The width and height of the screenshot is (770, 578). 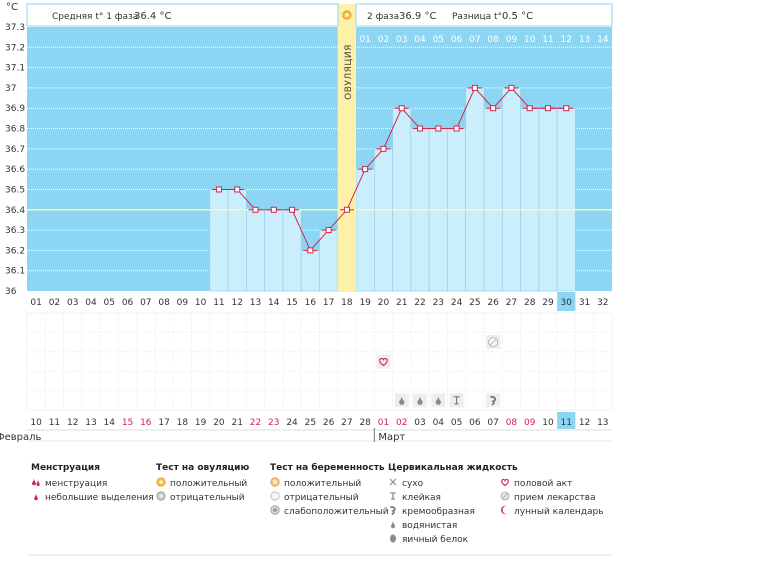 I want to click on cycle-day-label: 19, so click(x=365, y=303).